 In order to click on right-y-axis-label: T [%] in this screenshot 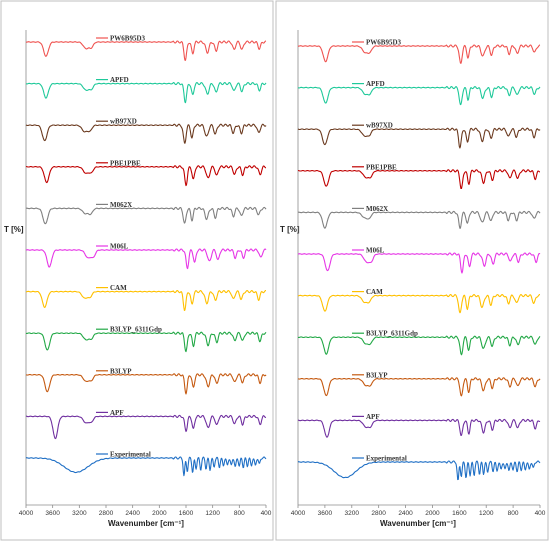, I will do `click(290, 229)`.